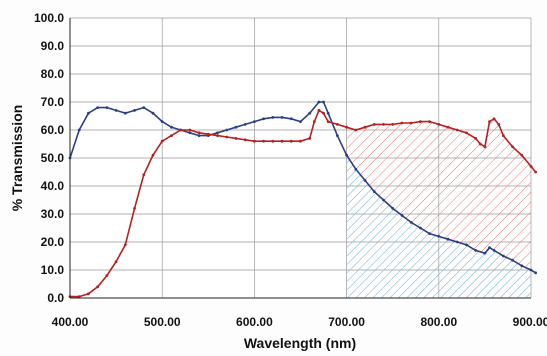 Image resolution: width=547 pixels, height=356 pixels. I want to click on y-tick-label: 100.0, so click(49, 18).